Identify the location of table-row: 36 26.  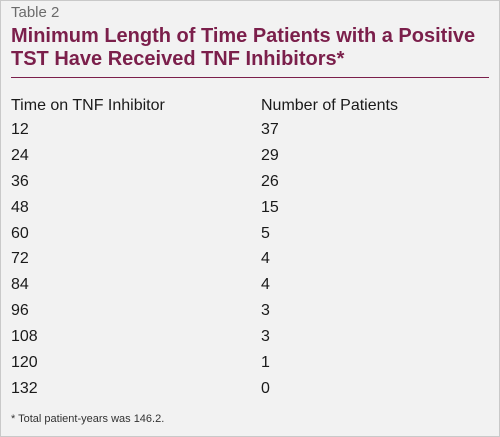
(250, 184).